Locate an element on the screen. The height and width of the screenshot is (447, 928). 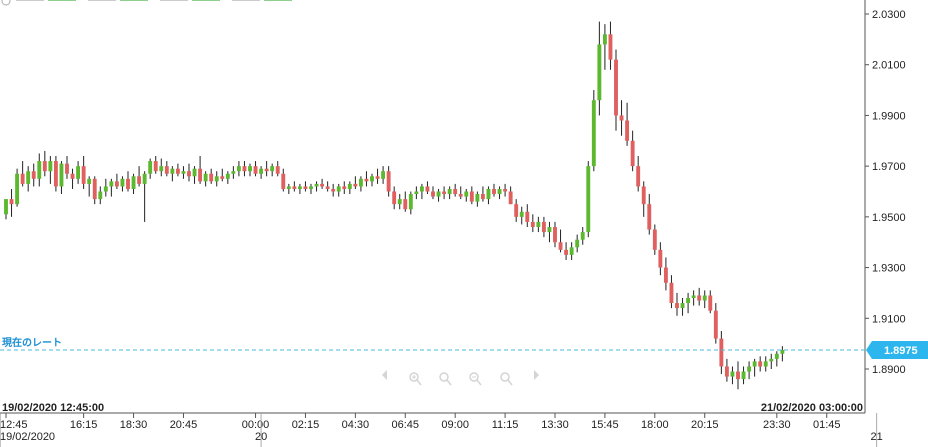
ohlc-legend is located at coordinates (146, 3).